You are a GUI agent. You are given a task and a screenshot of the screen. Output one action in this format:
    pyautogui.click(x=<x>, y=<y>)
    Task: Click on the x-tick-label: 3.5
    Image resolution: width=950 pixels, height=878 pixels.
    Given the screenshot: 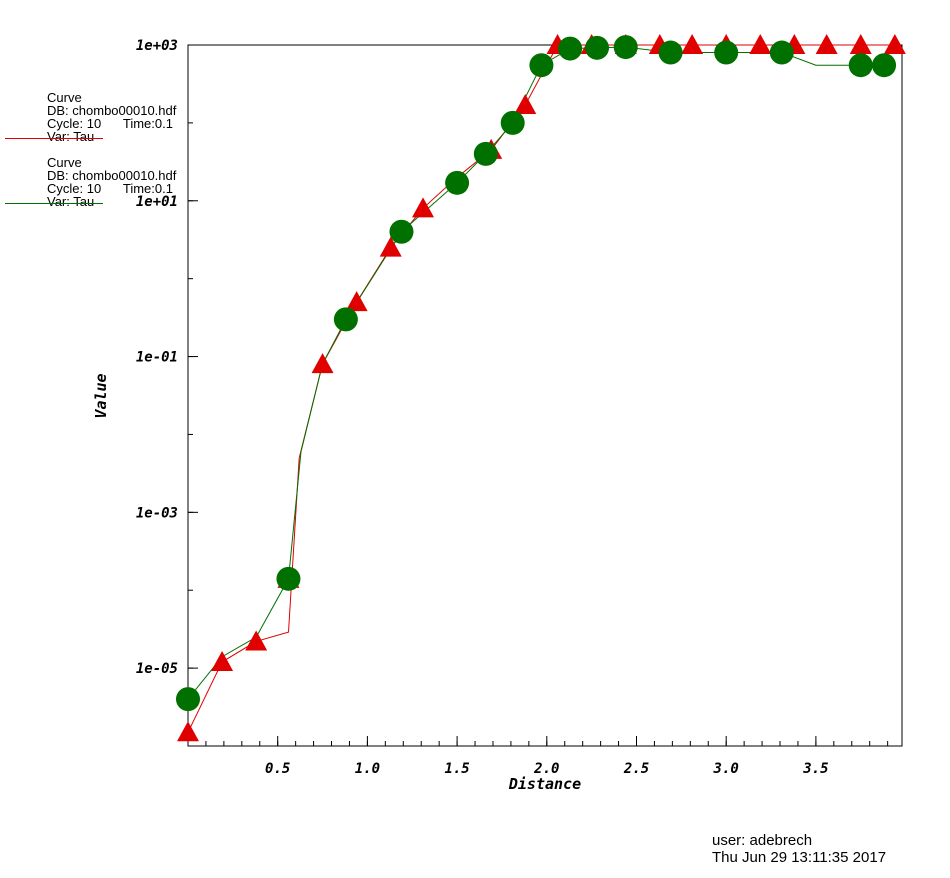 What is the action you would take?
    pyautogui.click(x=815, y=769)
    